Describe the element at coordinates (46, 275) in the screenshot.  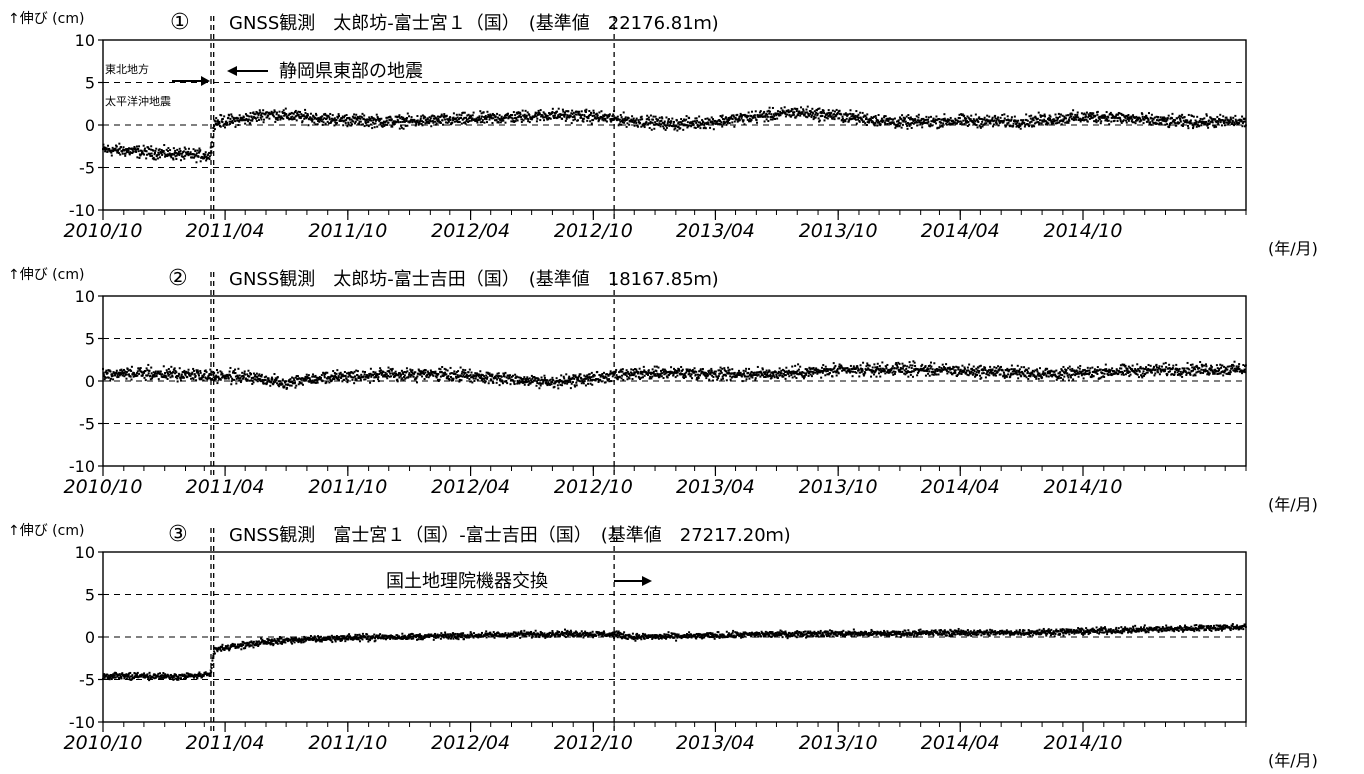
I see `y-unit-label: ↑伸び (cm)` at that location.